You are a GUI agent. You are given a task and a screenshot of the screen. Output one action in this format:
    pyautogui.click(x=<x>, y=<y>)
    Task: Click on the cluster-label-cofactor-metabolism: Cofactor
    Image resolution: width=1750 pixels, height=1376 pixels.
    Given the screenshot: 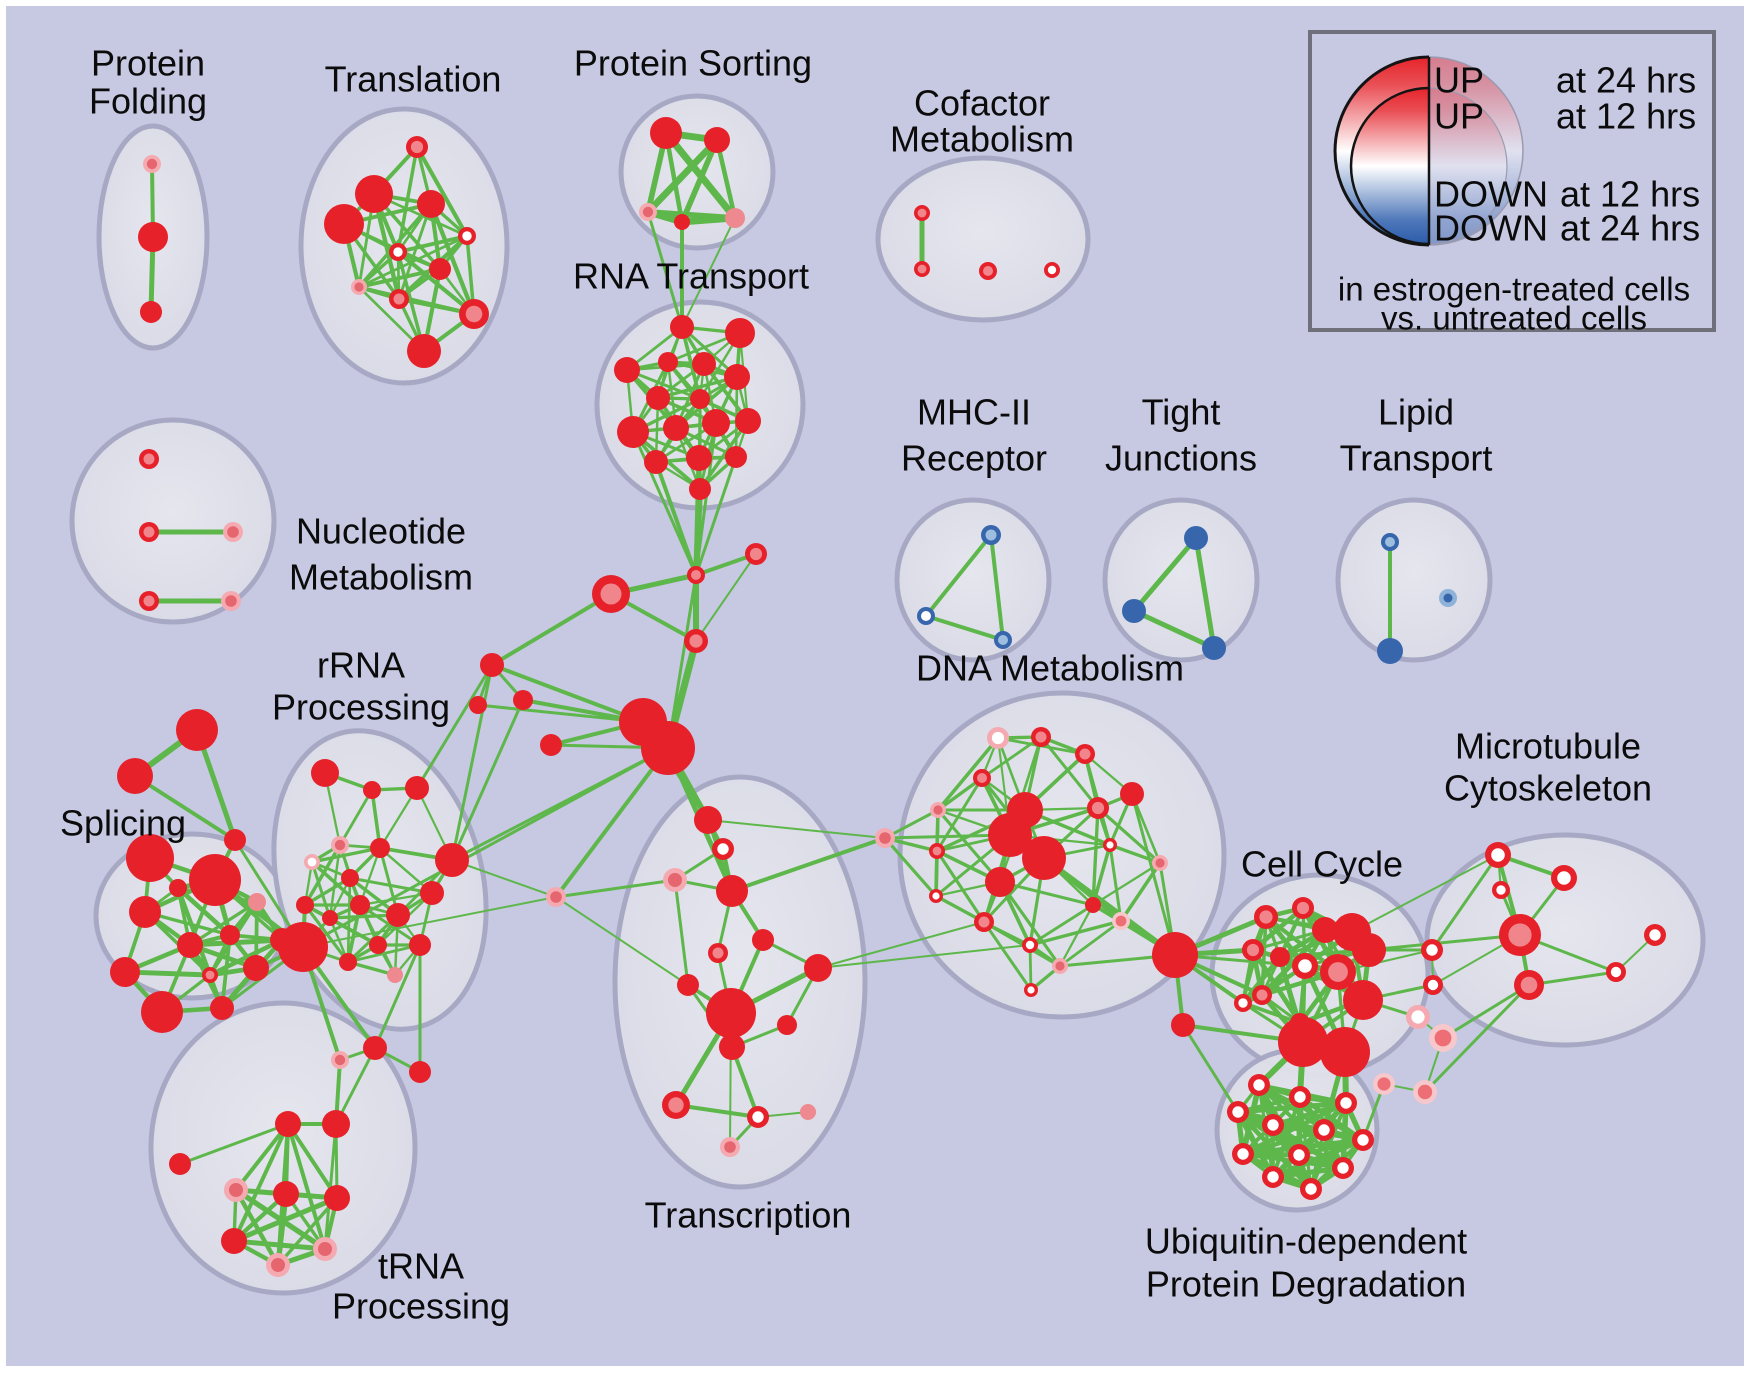 What is the action you would take?
    pyautogui.click(x=982, y=103)
    